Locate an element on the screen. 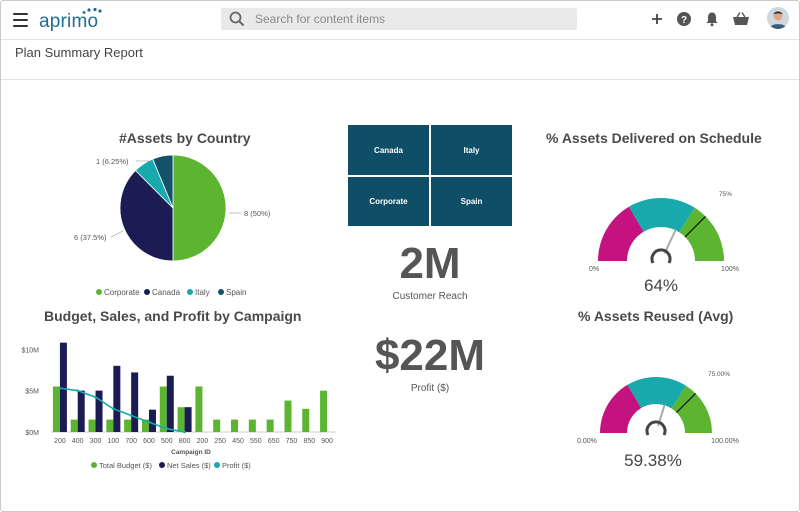 This screenshot has height=512, width=800. x-tick-label: 650 is located at coordinates (274, 441).